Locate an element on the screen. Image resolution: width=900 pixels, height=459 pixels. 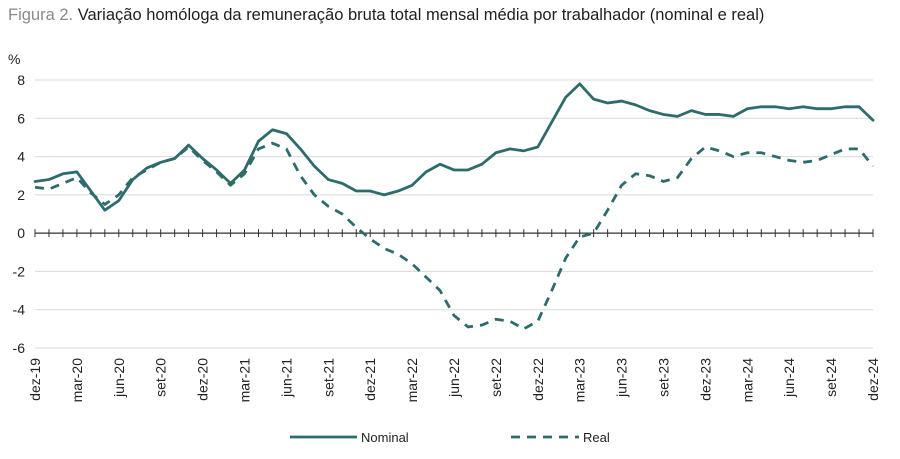
x-tick-label: mar-23 is located at coordinates (580, 380).